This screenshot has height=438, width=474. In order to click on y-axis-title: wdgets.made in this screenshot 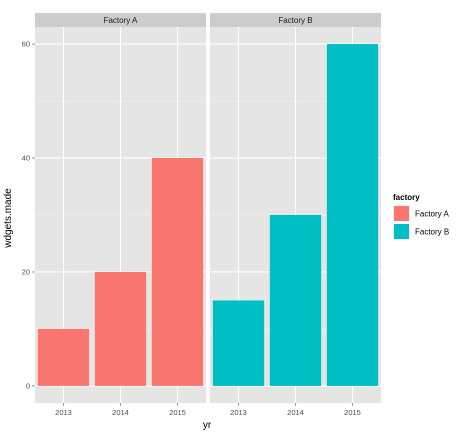, I will do `click(8, 218)`.